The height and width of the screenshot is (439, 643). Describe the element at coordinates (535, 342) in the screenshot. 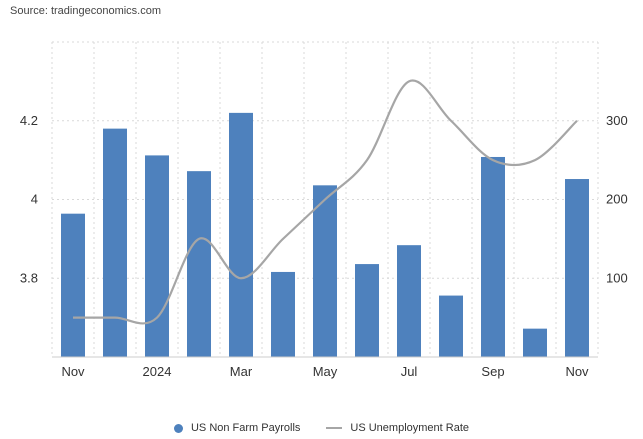

I see `bar-oct` at that location.